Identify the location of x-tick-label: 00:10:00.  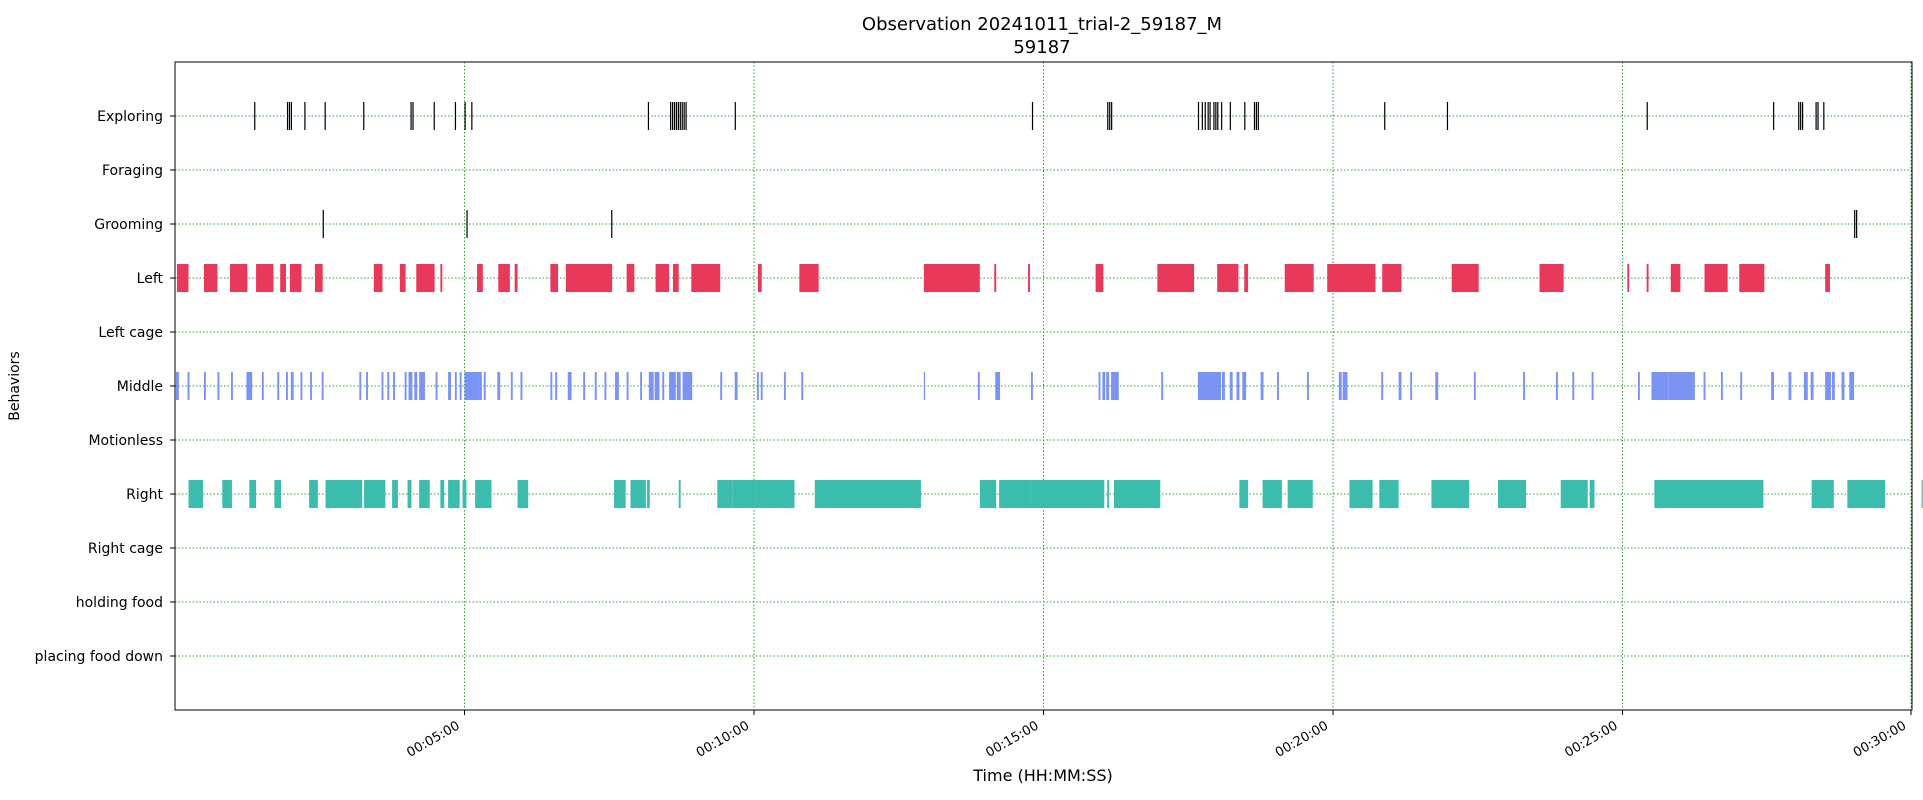
(723, 739).